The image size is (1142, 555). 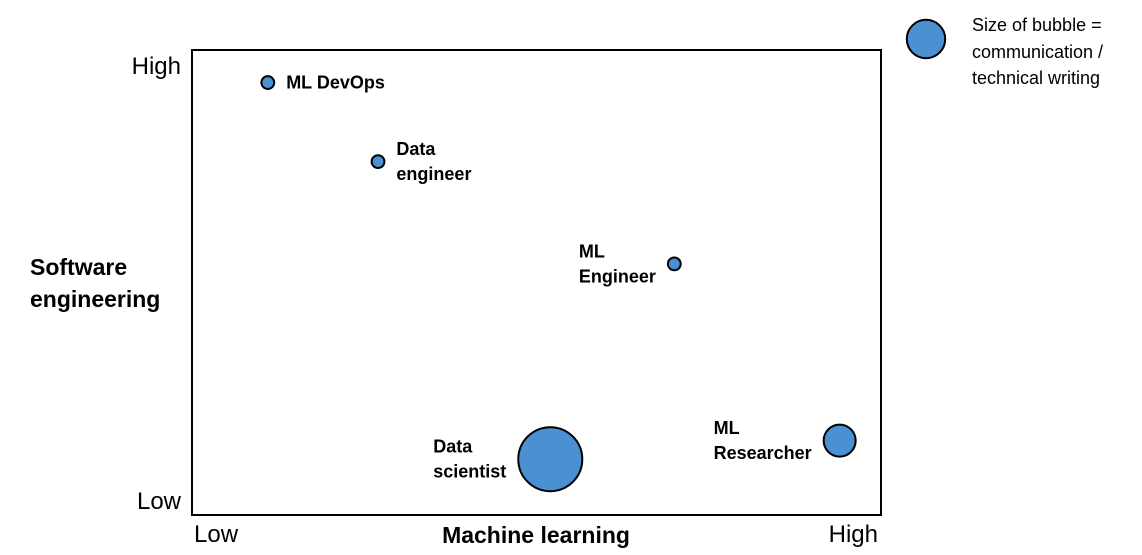 I want to click on bubble-label-2-line-1: Engineer, so click(x=617, y=276).